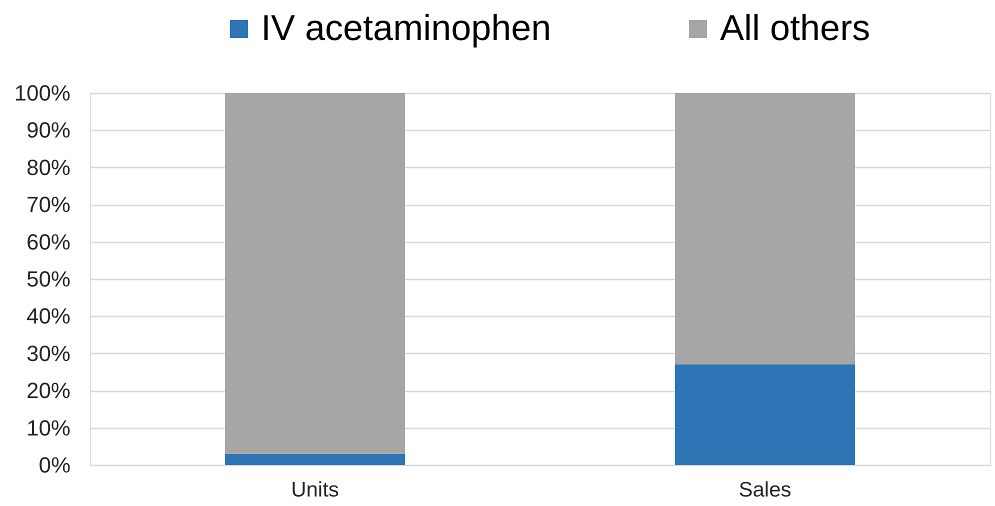 This screenshot has height=506, width=995. I want to click on y-tick-label: 90%, so click(48, 130).